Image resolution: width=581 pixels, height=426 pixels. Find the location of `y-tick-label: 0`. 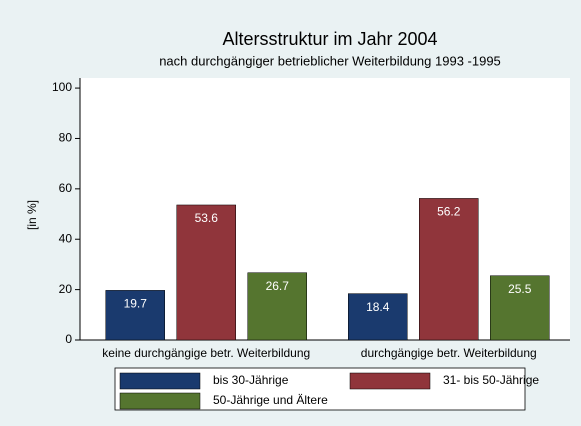

y-tick-label: 0 is located at coordinates (68, 339).